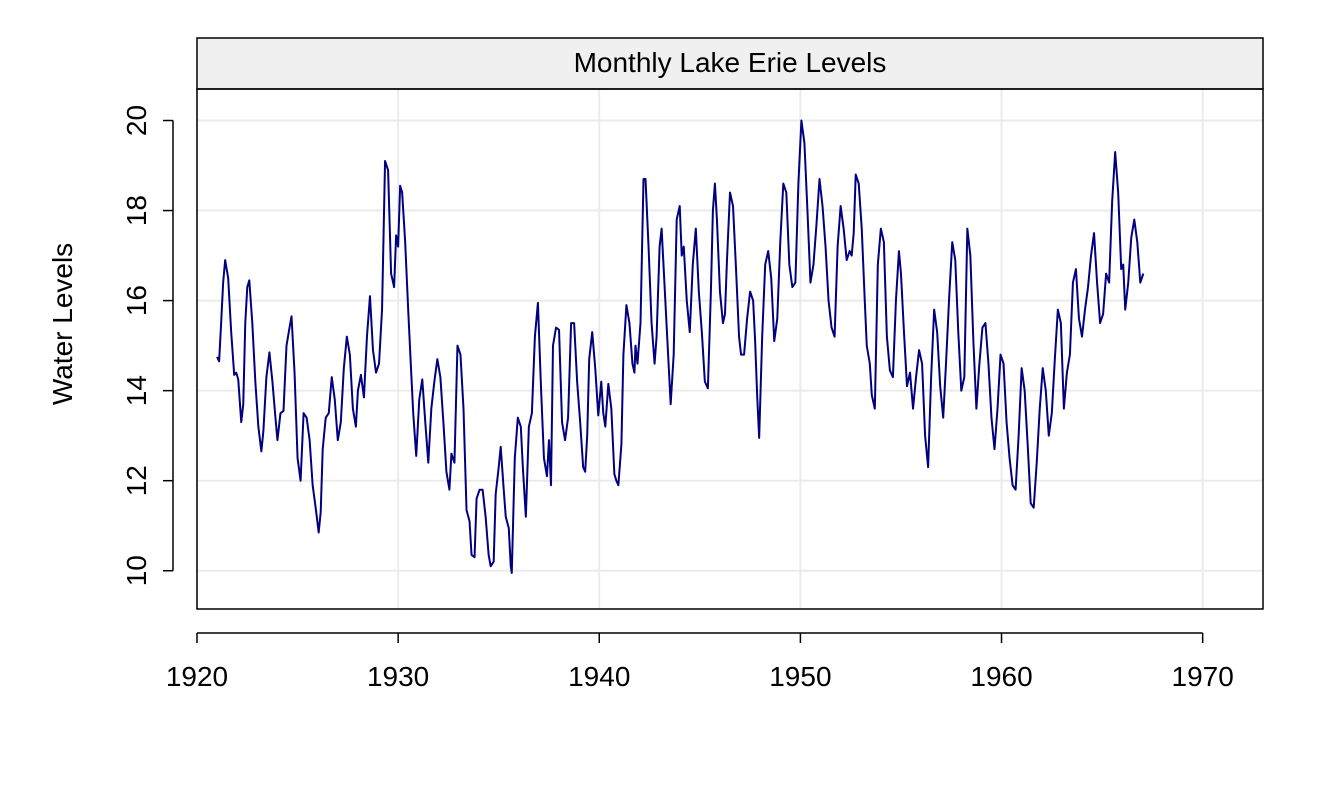 The image size is (1344, 806). Describe the element at coordinates (136, 570) in the screenshot. I see `y-tick-label-10: 10` at that location.